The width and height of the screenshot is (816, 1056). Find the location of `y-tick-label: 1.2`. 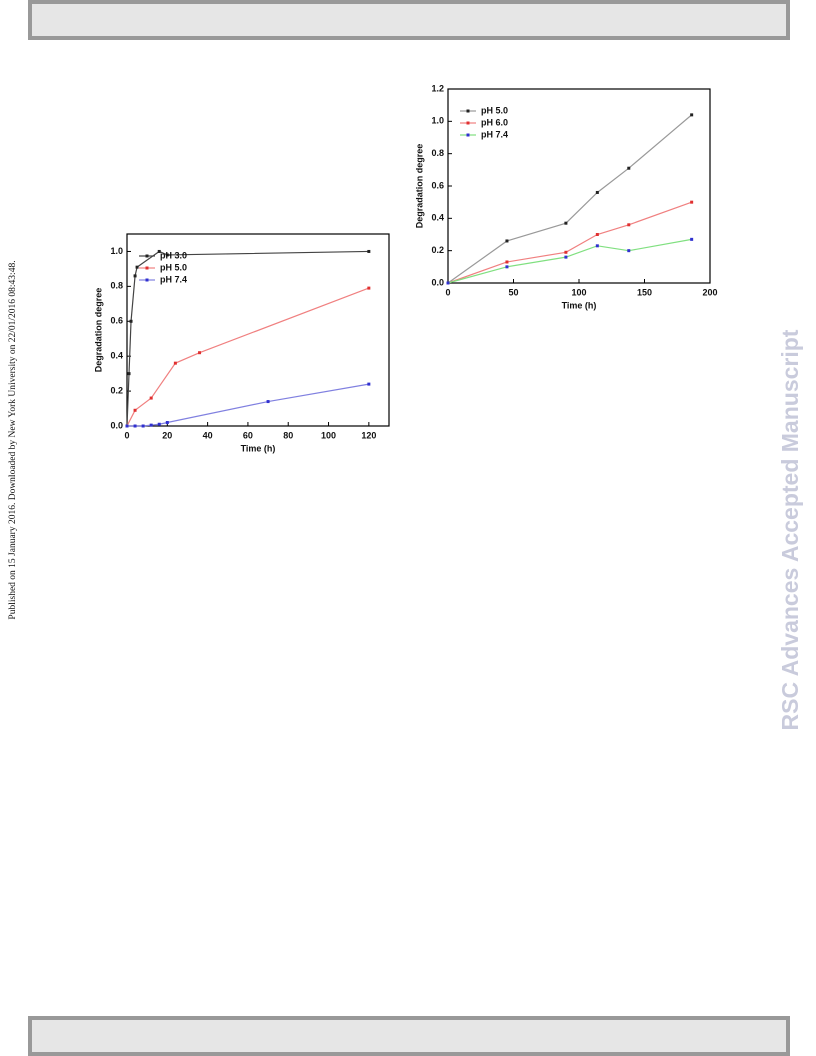

y-tick-label: 1.2 is located at coordinates (437, 88).